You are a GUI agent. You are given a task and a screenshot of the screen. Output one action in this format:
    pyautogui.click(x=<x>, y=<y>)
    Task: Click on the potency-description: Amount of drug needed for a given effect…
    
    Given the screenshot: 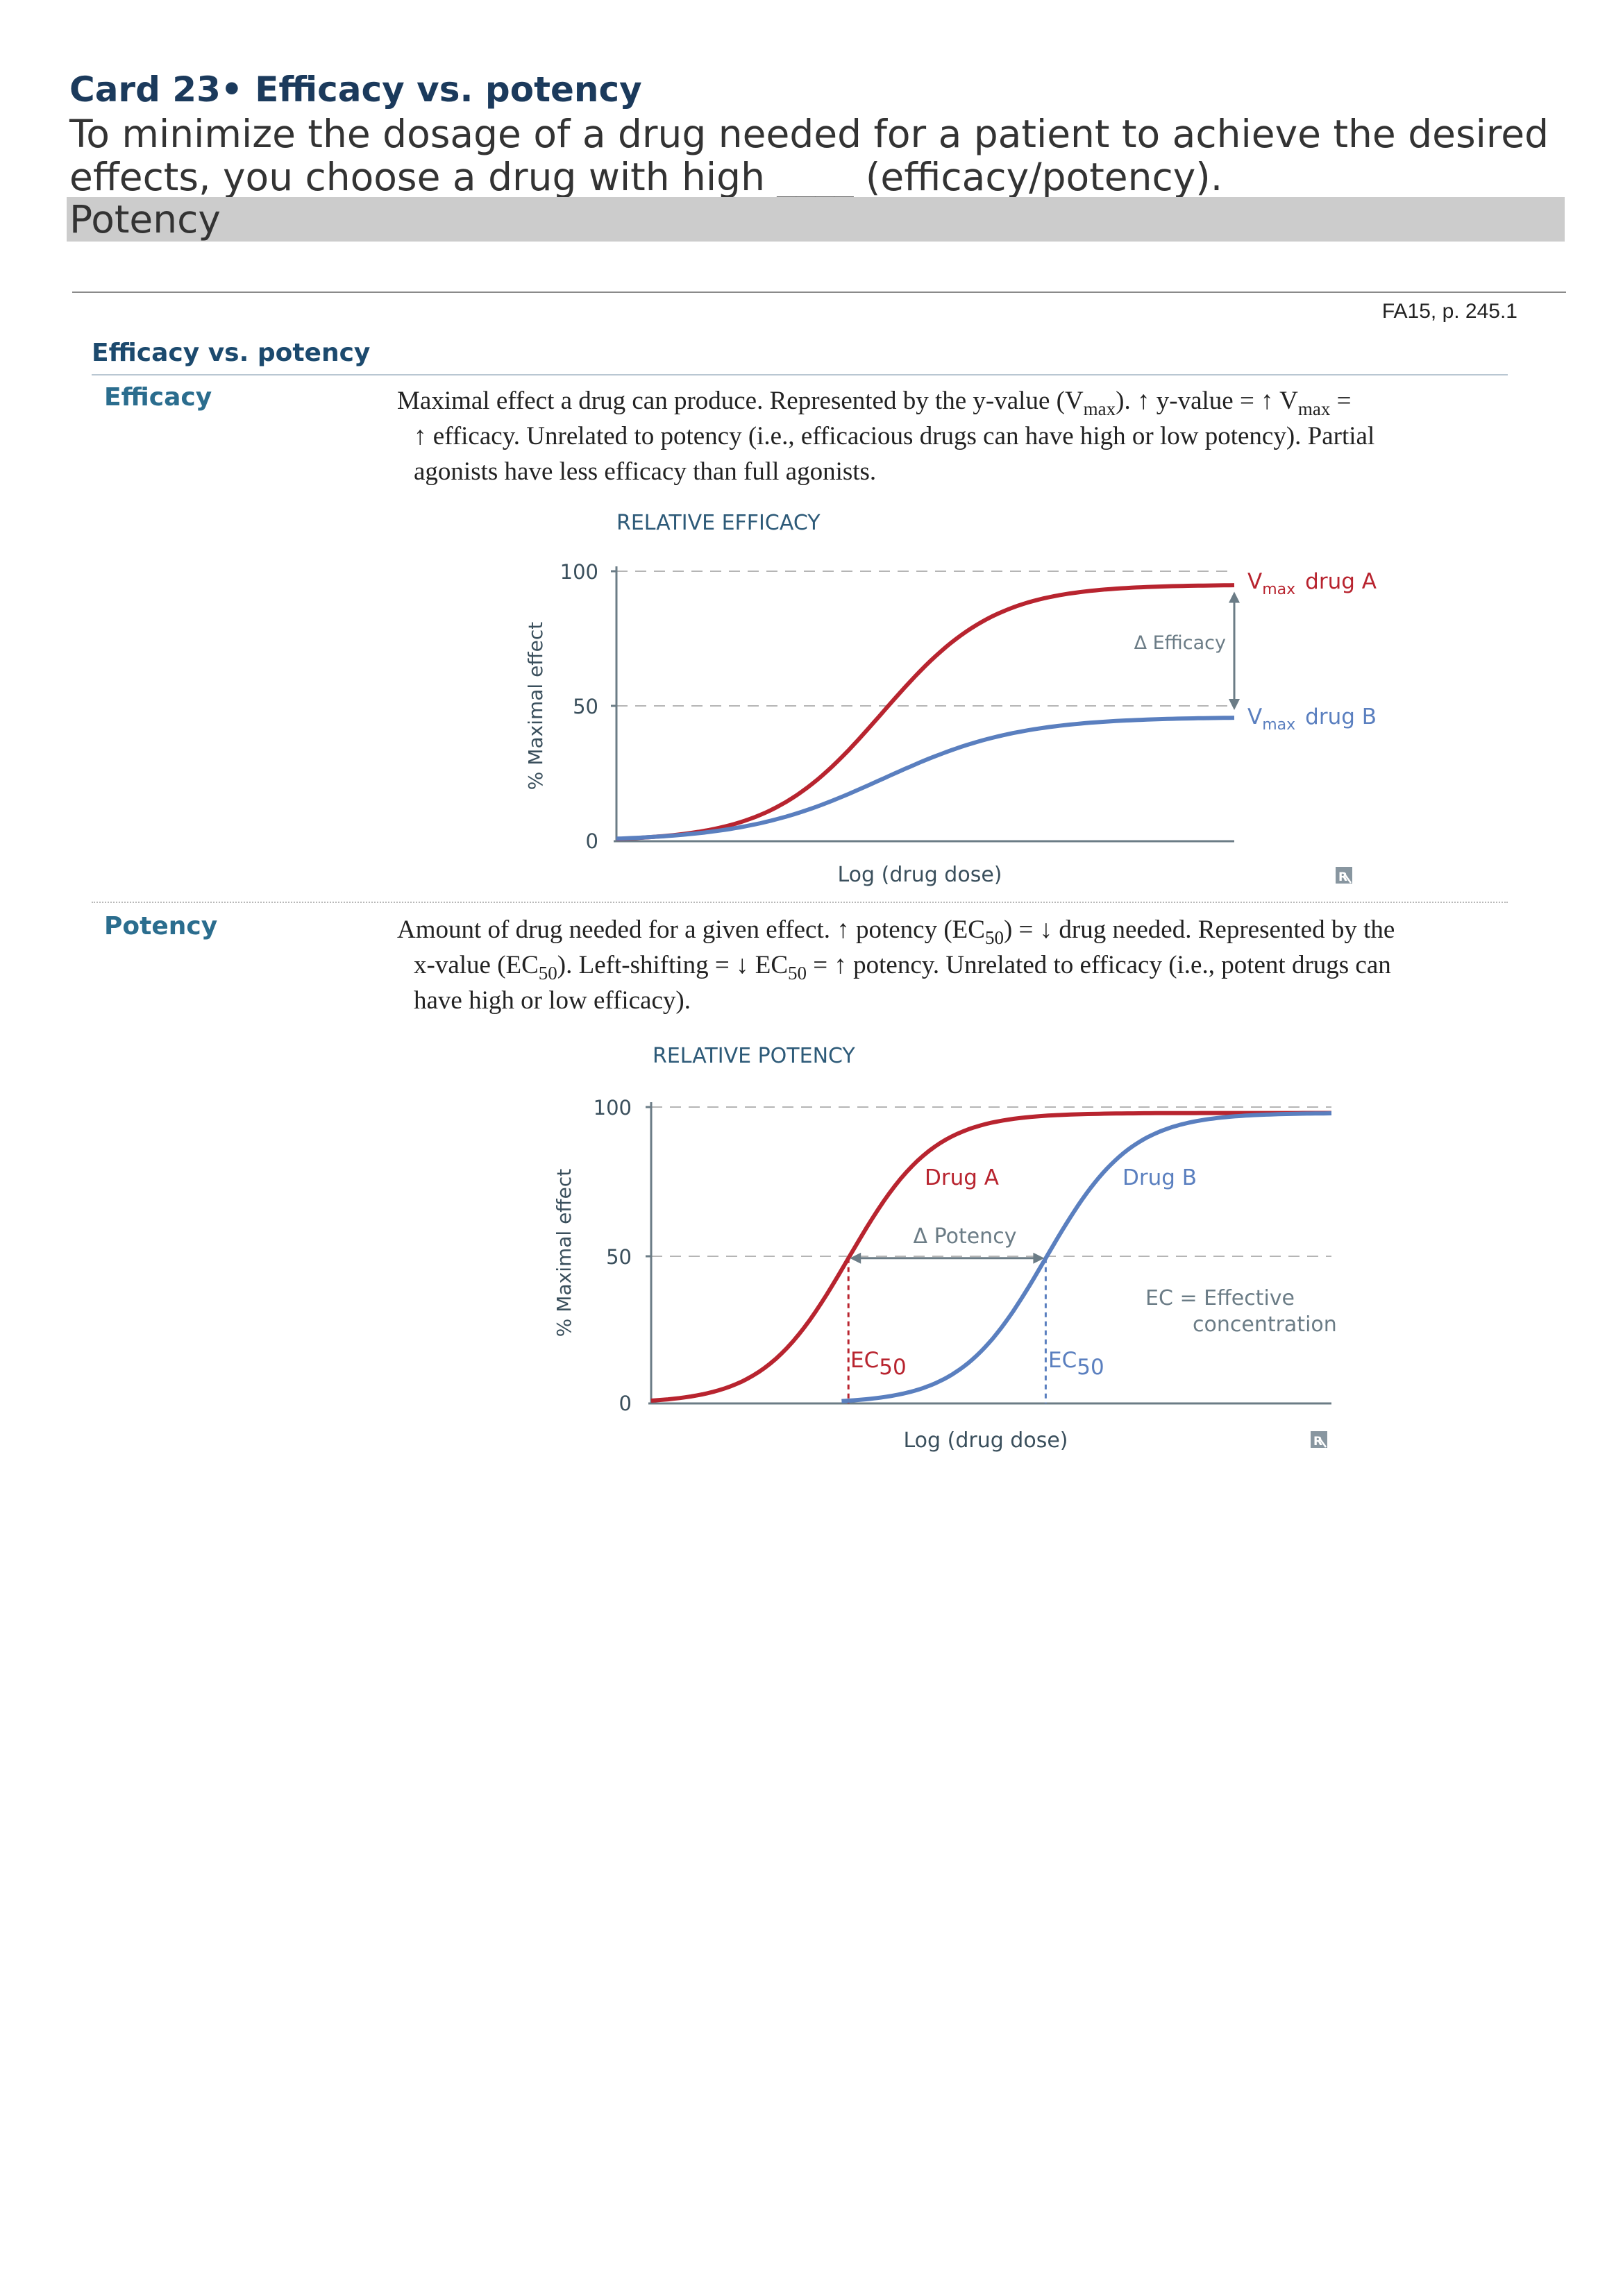 What is the action you would take?
    pyautogui.click(x=966, y=965)
    